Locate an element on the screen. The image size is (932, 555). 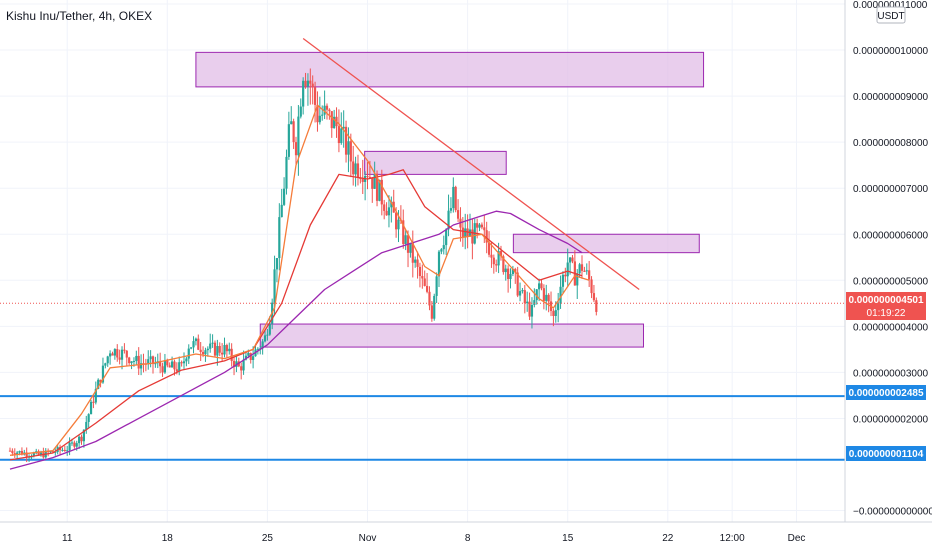
level-upper-badge is located at coordinates (886, 392).